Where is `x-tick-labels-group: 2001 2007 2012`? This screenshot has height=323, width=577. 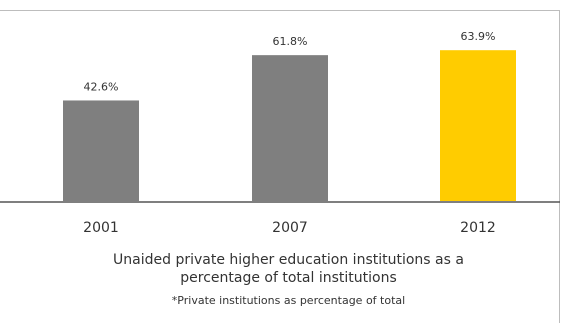 x-tick-labels-group: 2001 2007 2012 is located at coordinates (289, 228).